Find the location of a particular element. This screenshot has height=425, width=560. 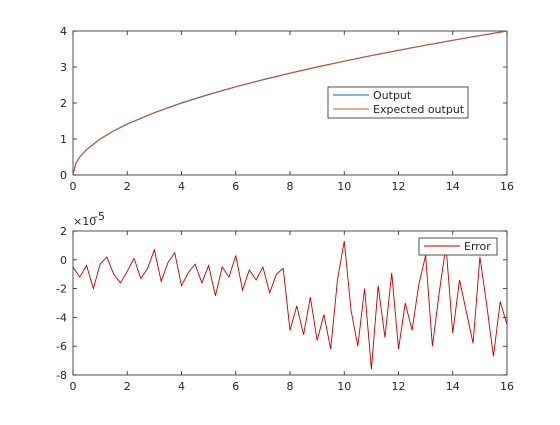

y-tick-label: 4 is located at coordinates (63, 31).